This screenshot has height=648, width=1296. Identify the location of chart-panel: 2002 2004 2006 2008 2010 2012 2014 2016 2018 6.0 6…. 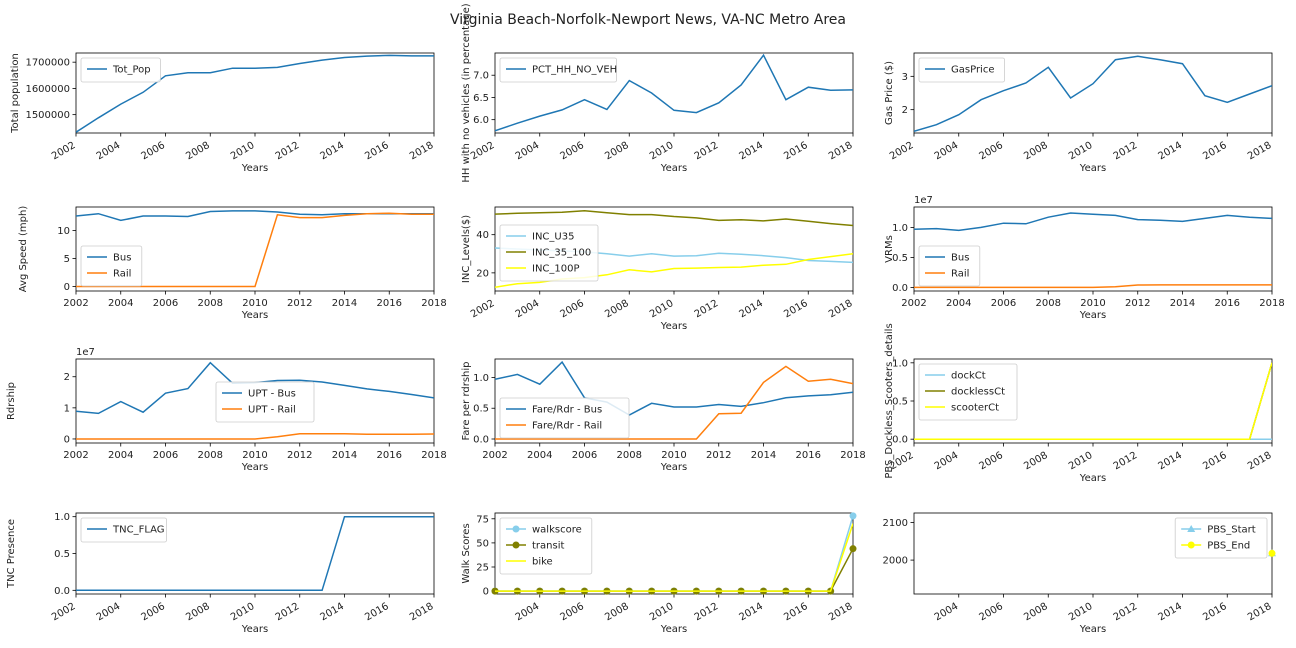
(658, 92).